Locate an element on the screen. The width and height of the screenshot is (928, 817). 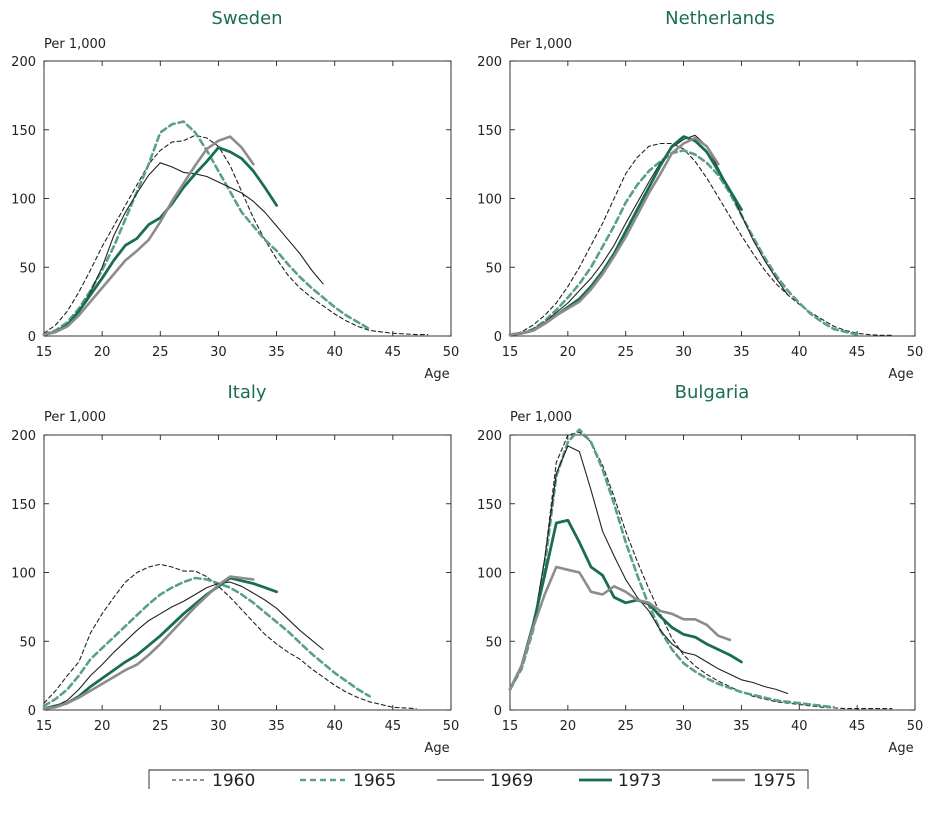
legend-label-1973: 1973 is located at coordinates (639, 781).